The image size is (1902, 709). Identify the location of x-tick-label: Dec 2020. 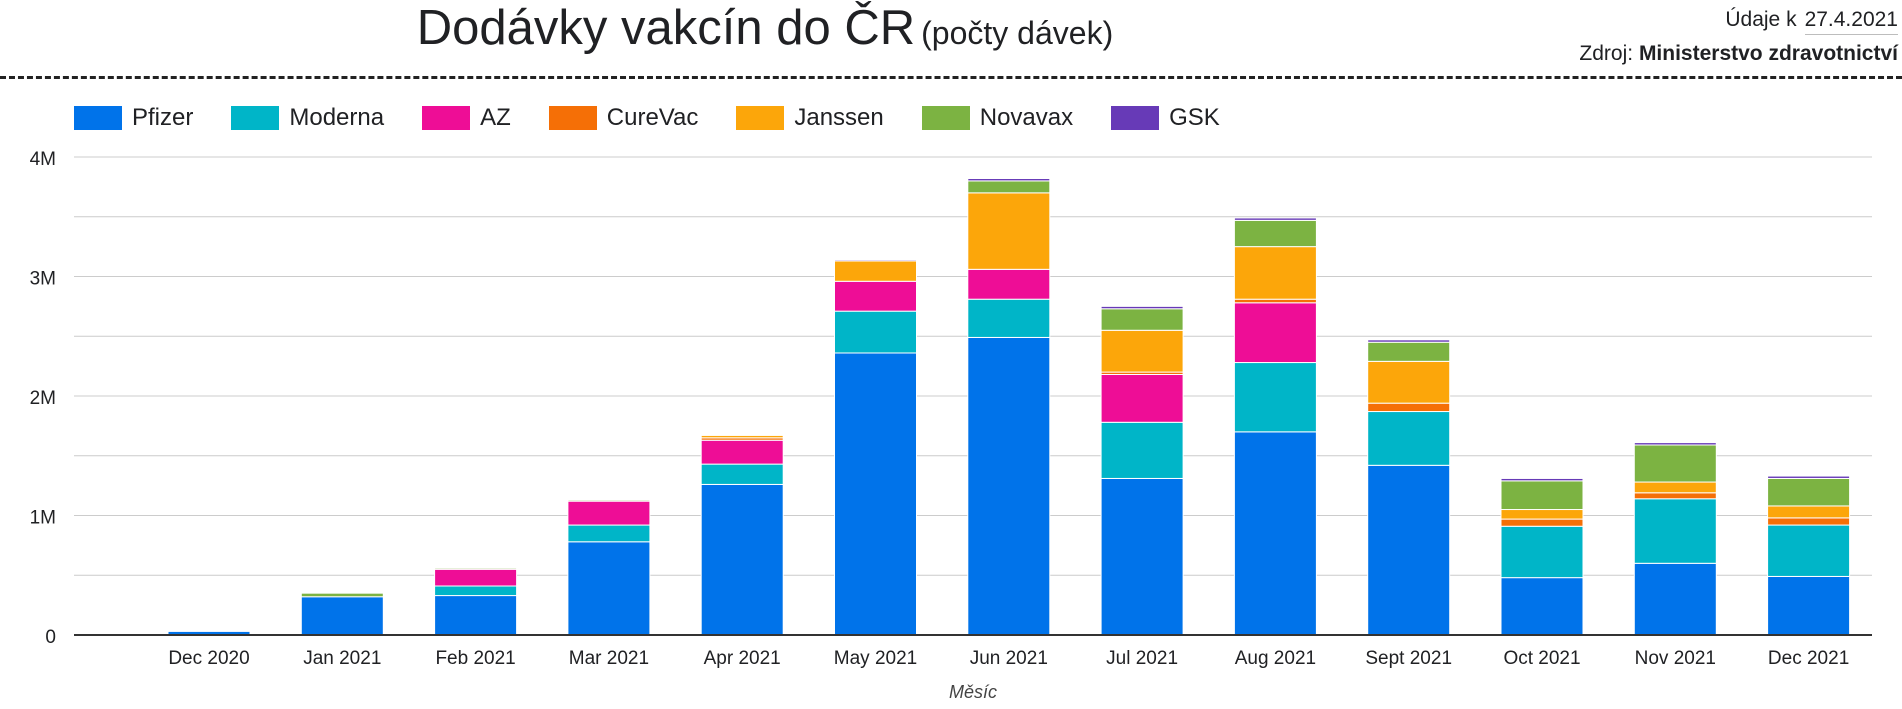
(208, 658).